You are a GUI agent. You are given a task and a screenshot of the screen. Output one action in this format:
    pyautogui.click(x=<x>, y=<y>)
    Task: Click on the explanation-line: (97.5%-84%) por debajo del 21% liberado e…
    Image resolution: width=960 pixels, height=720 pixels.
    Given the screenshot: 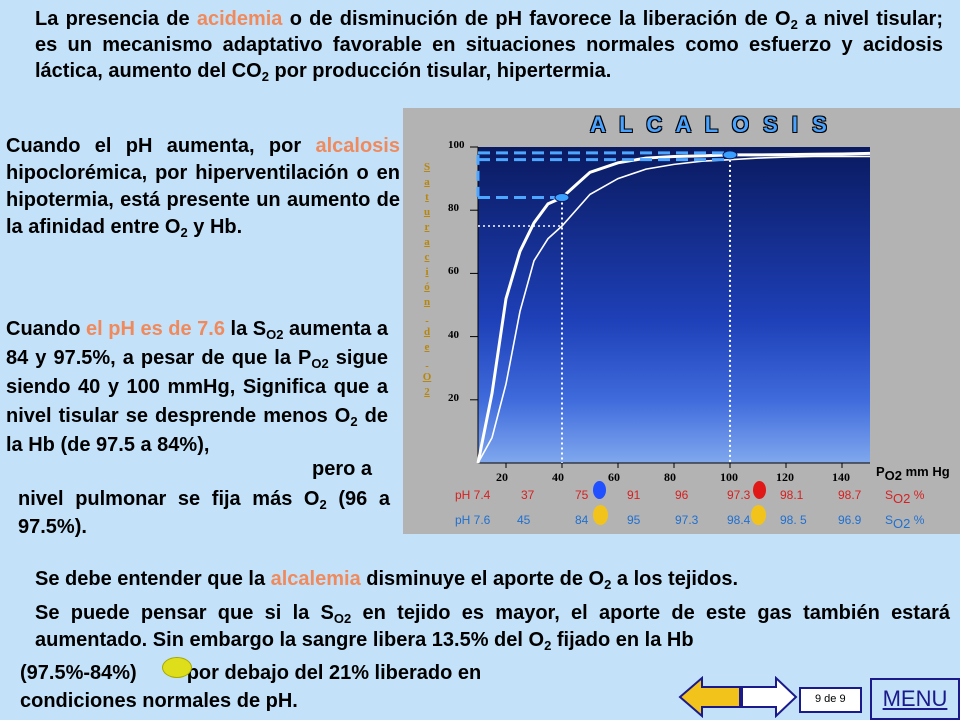 What is the action you would take?
    pyautogui.click(x=251, y=673)
    